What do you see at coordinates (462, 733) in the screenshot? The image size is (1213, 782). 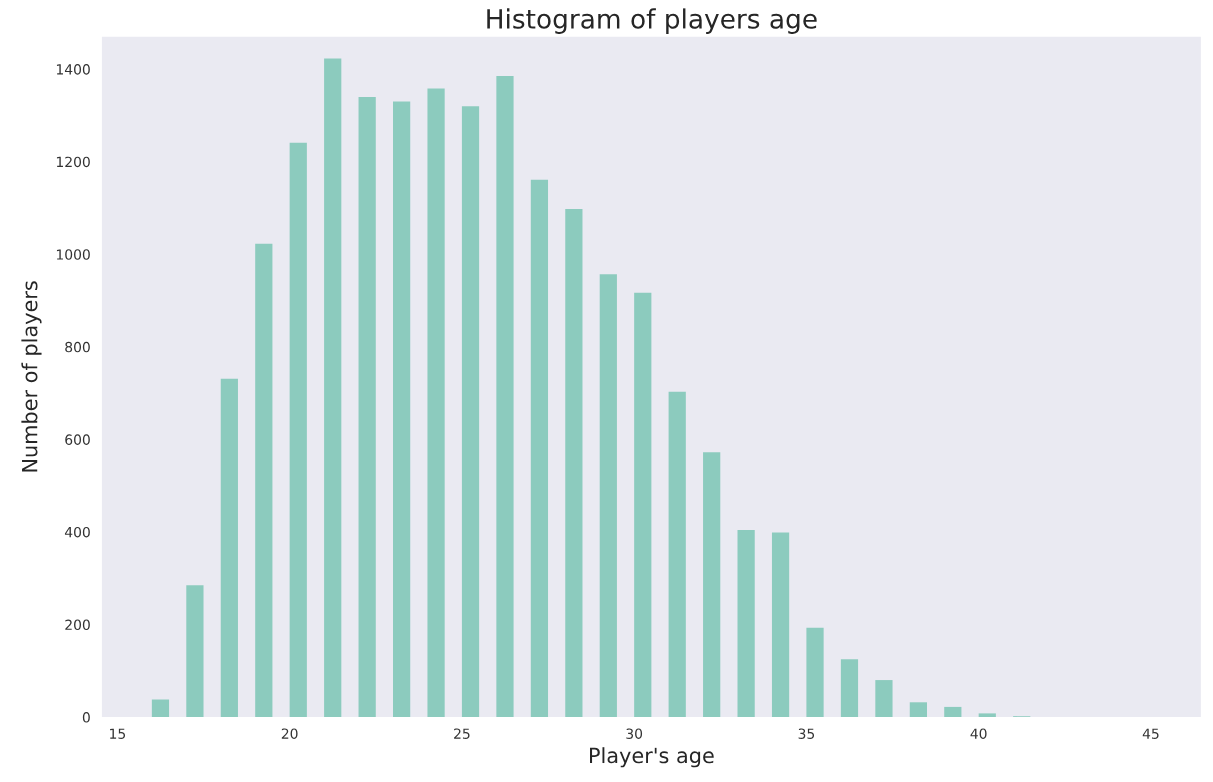 I see `x-tick-label: 25` at bounding box center [462, 733].